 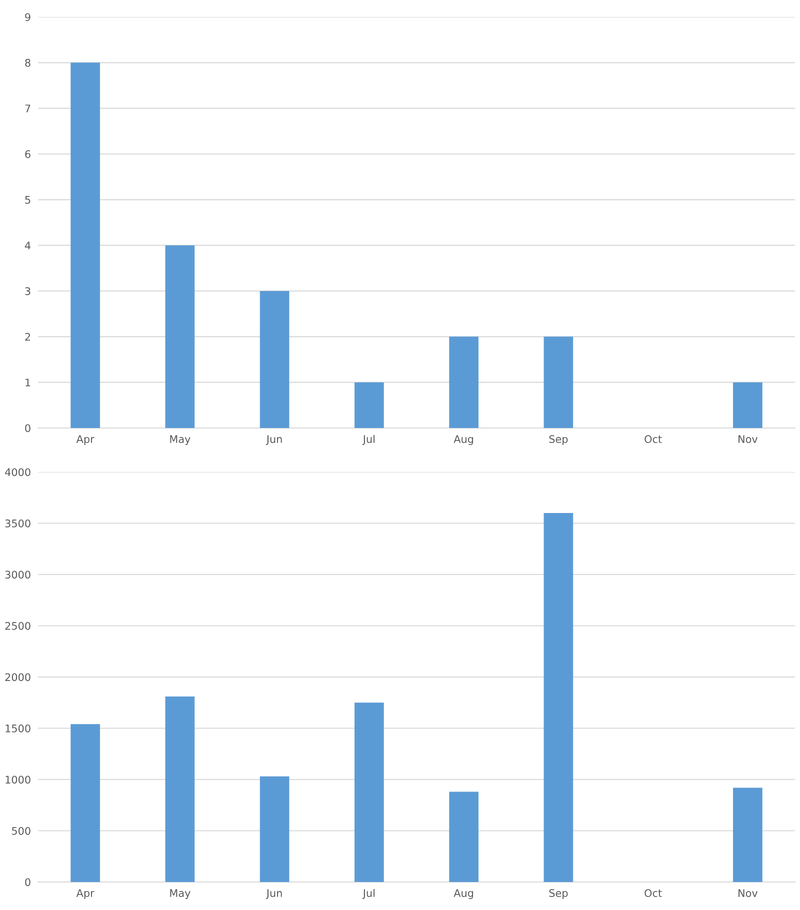 I want to click on y-tick-label: 3, so click(x=27, y=291).